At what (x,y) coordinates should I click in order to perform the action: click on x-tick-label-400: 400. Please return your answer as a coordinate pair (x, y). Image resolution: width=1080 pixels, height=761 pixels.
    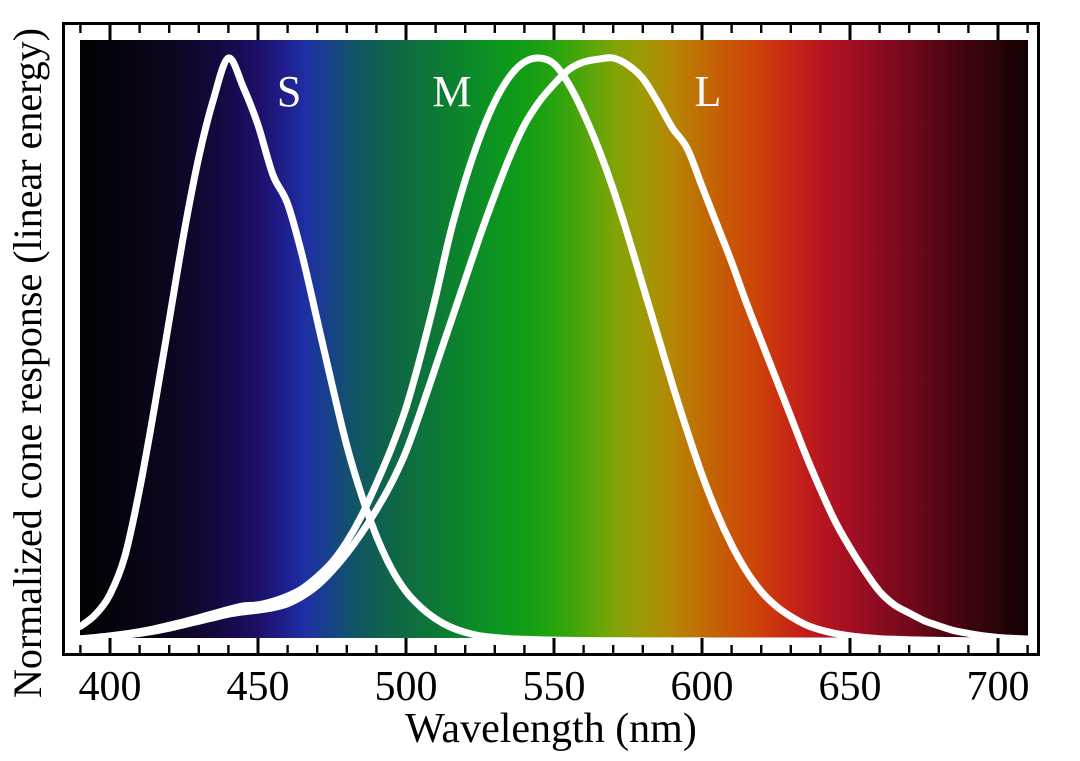
    Looking at the image, I should click on (110, 687).